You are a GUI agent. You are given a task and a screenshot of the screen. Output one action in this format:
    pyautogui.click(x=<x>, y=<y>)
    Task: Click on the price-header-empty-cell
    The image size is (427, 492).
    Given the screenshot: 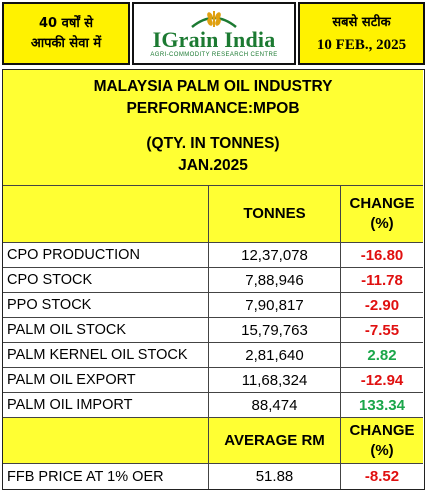 What is the action you would take?
    pyautogui.click(x=106, y=440)
    